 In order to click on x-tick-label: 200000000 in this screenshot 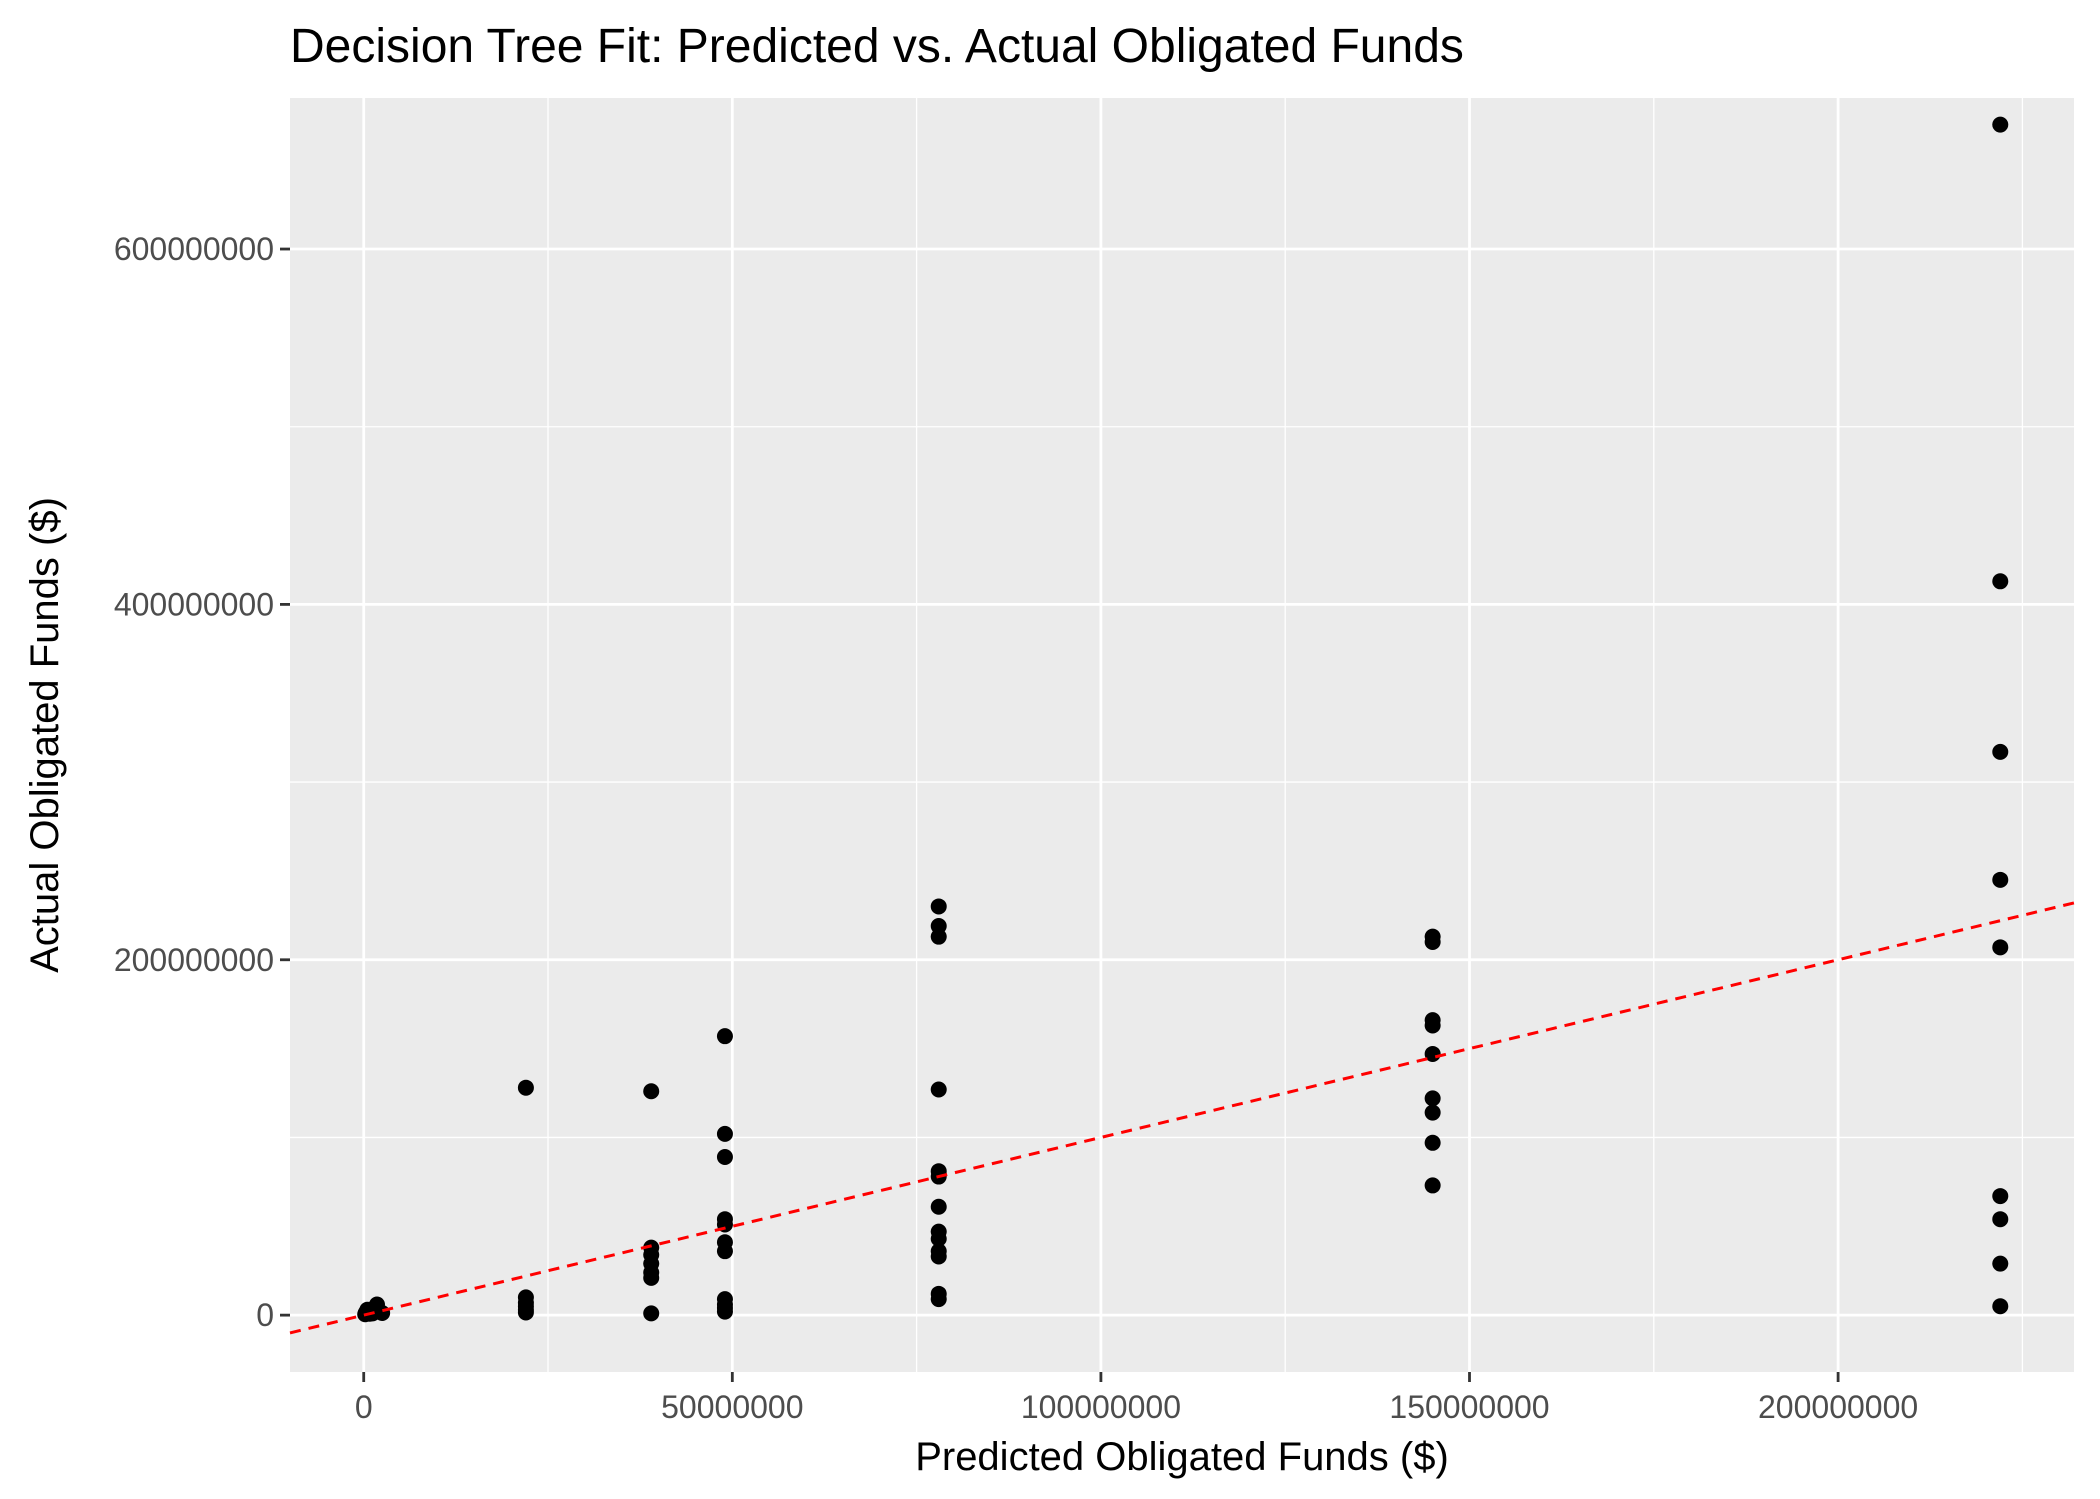, I will do `click(1838, 1407)`.